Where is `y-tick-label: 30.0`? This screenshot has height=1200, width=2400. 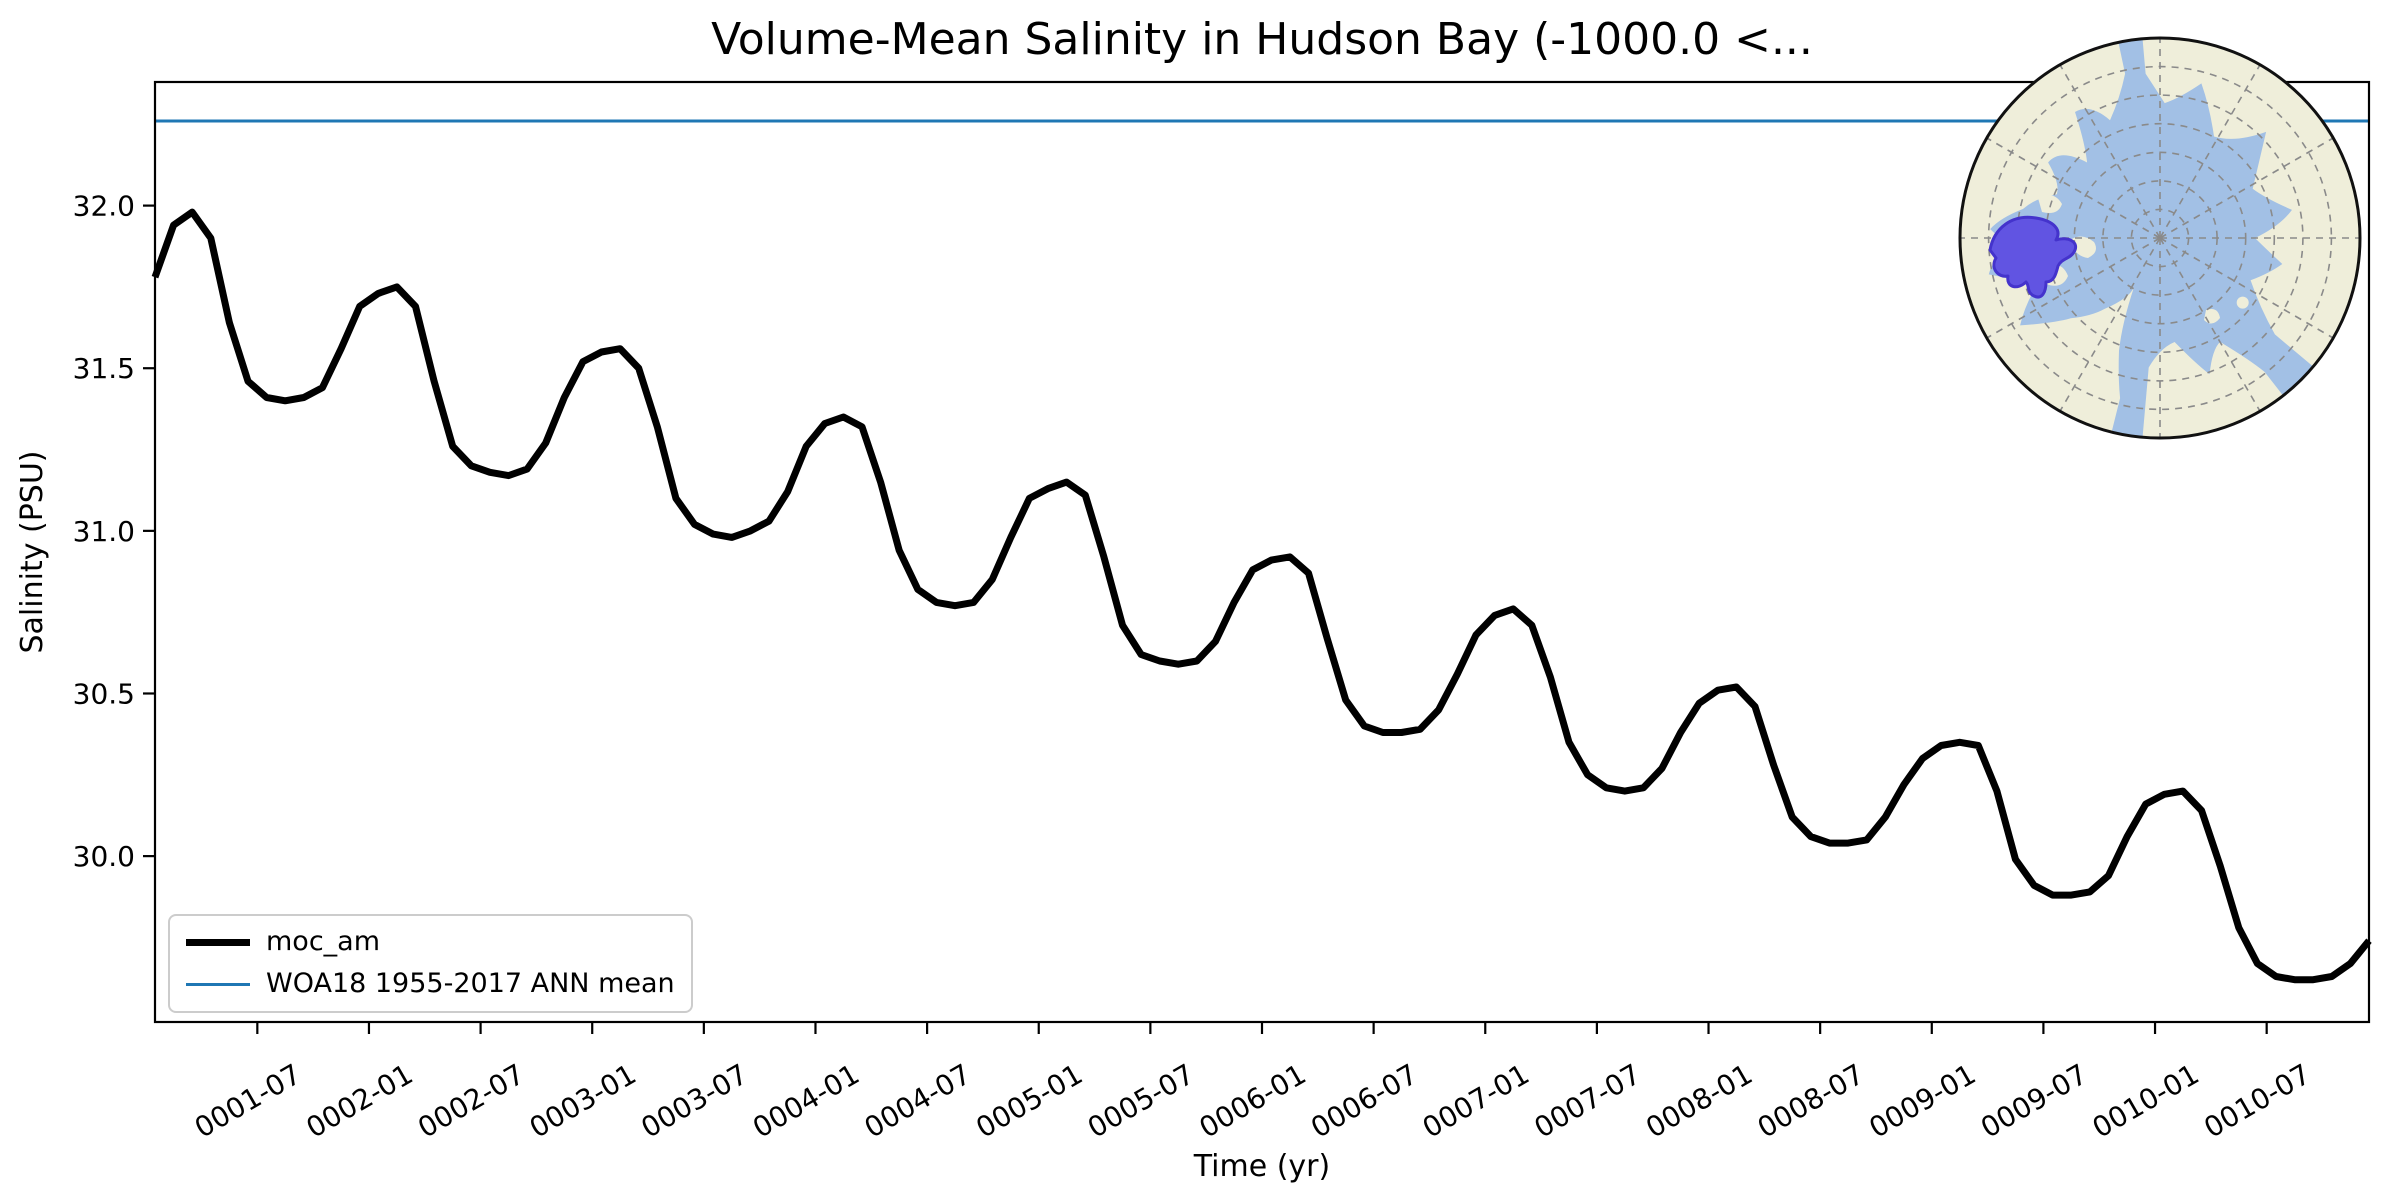 y-tick-label: 30.0 is located at coordinates (104, 856).